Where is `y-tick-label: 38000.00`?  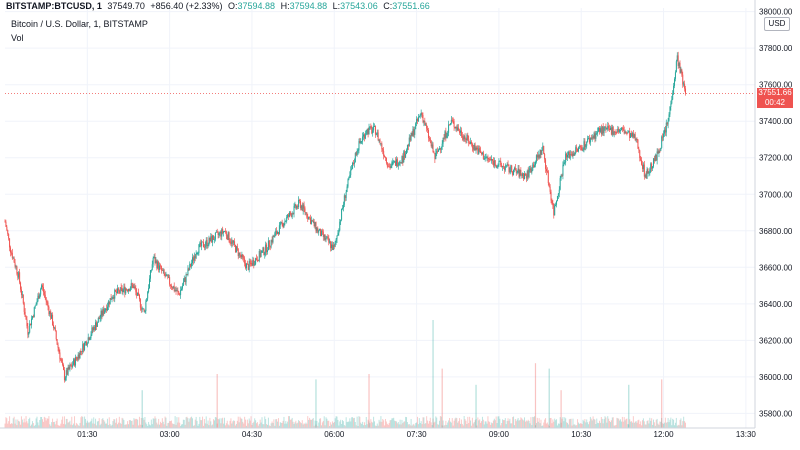
y-tick-label: 38000.00 is located at coordinates (776, 12).